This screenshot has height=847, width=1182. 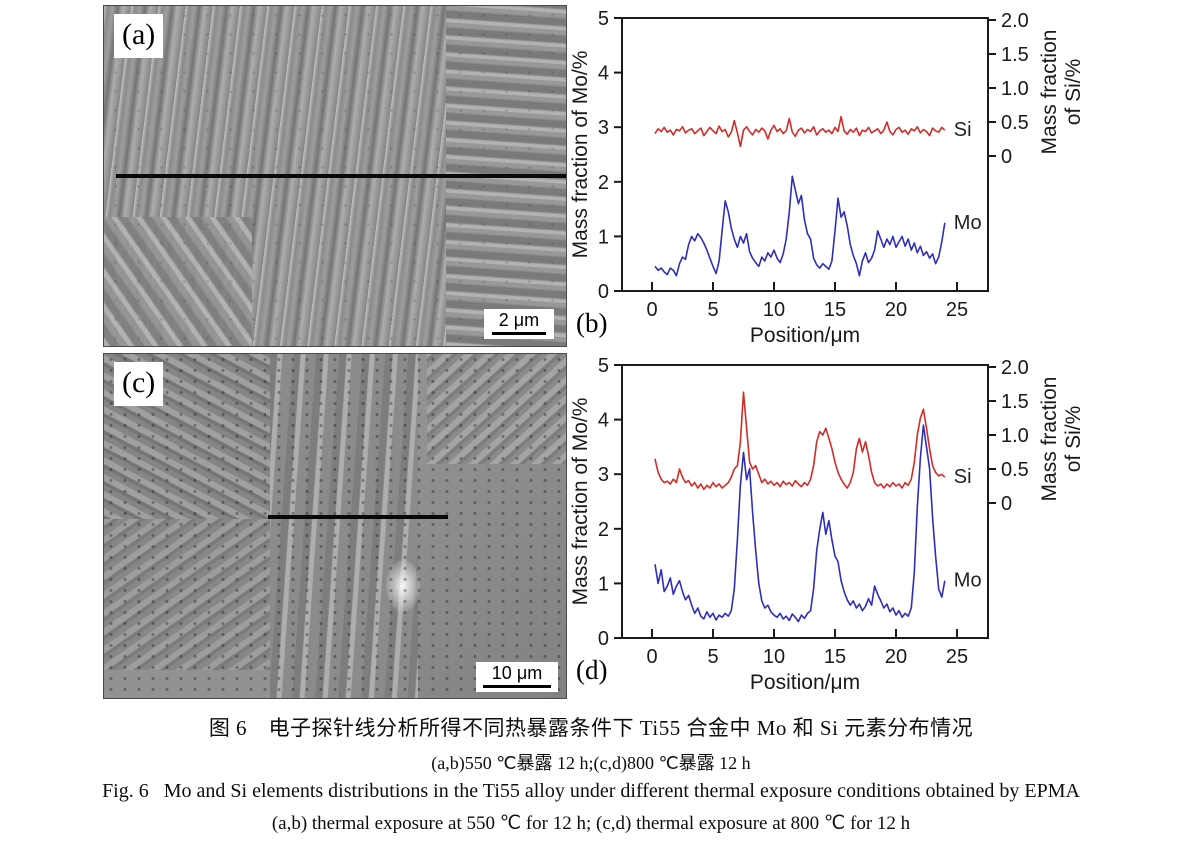 What do you see at coordinates (592, 670) in the screenshot?
I see `panel-label-d: (d)` at bounding box center [592, 670].